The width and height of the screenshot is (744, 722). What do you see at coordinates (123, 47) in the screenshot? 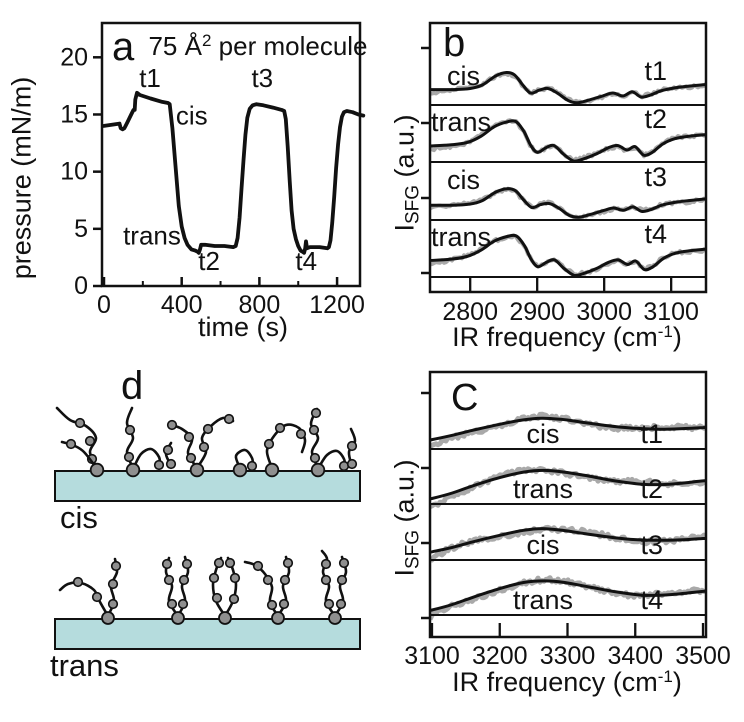
I see `panel-a-label: a` at bounding box center [123, 47].